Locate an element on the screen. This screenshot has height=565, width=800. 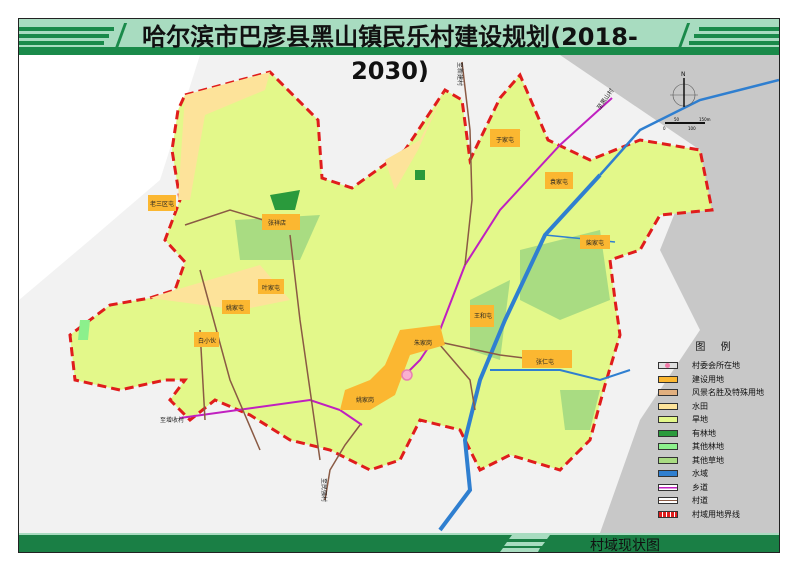
legend-item: 村委会所在地 is located at coordinates (716, 366).